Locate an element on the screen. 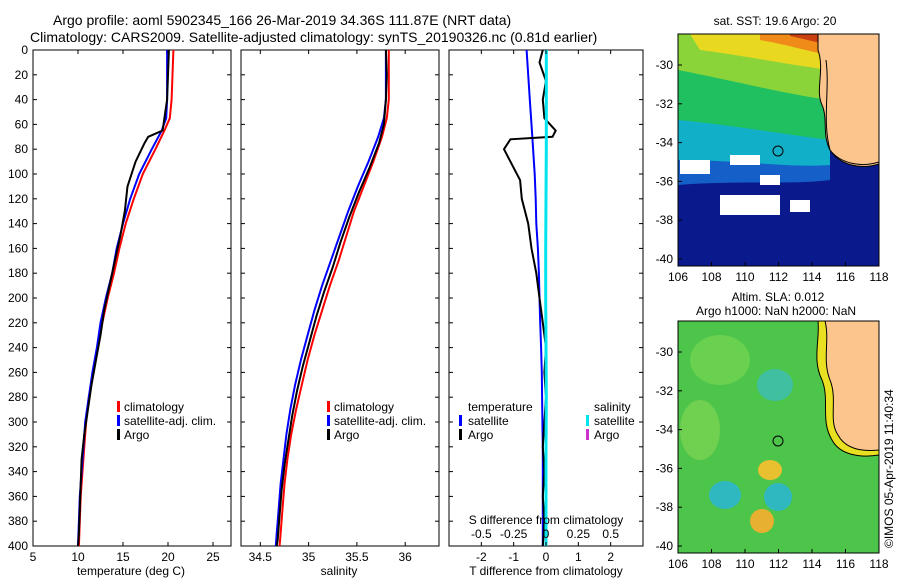  difference-series-group is located at coordinates (529, 298).